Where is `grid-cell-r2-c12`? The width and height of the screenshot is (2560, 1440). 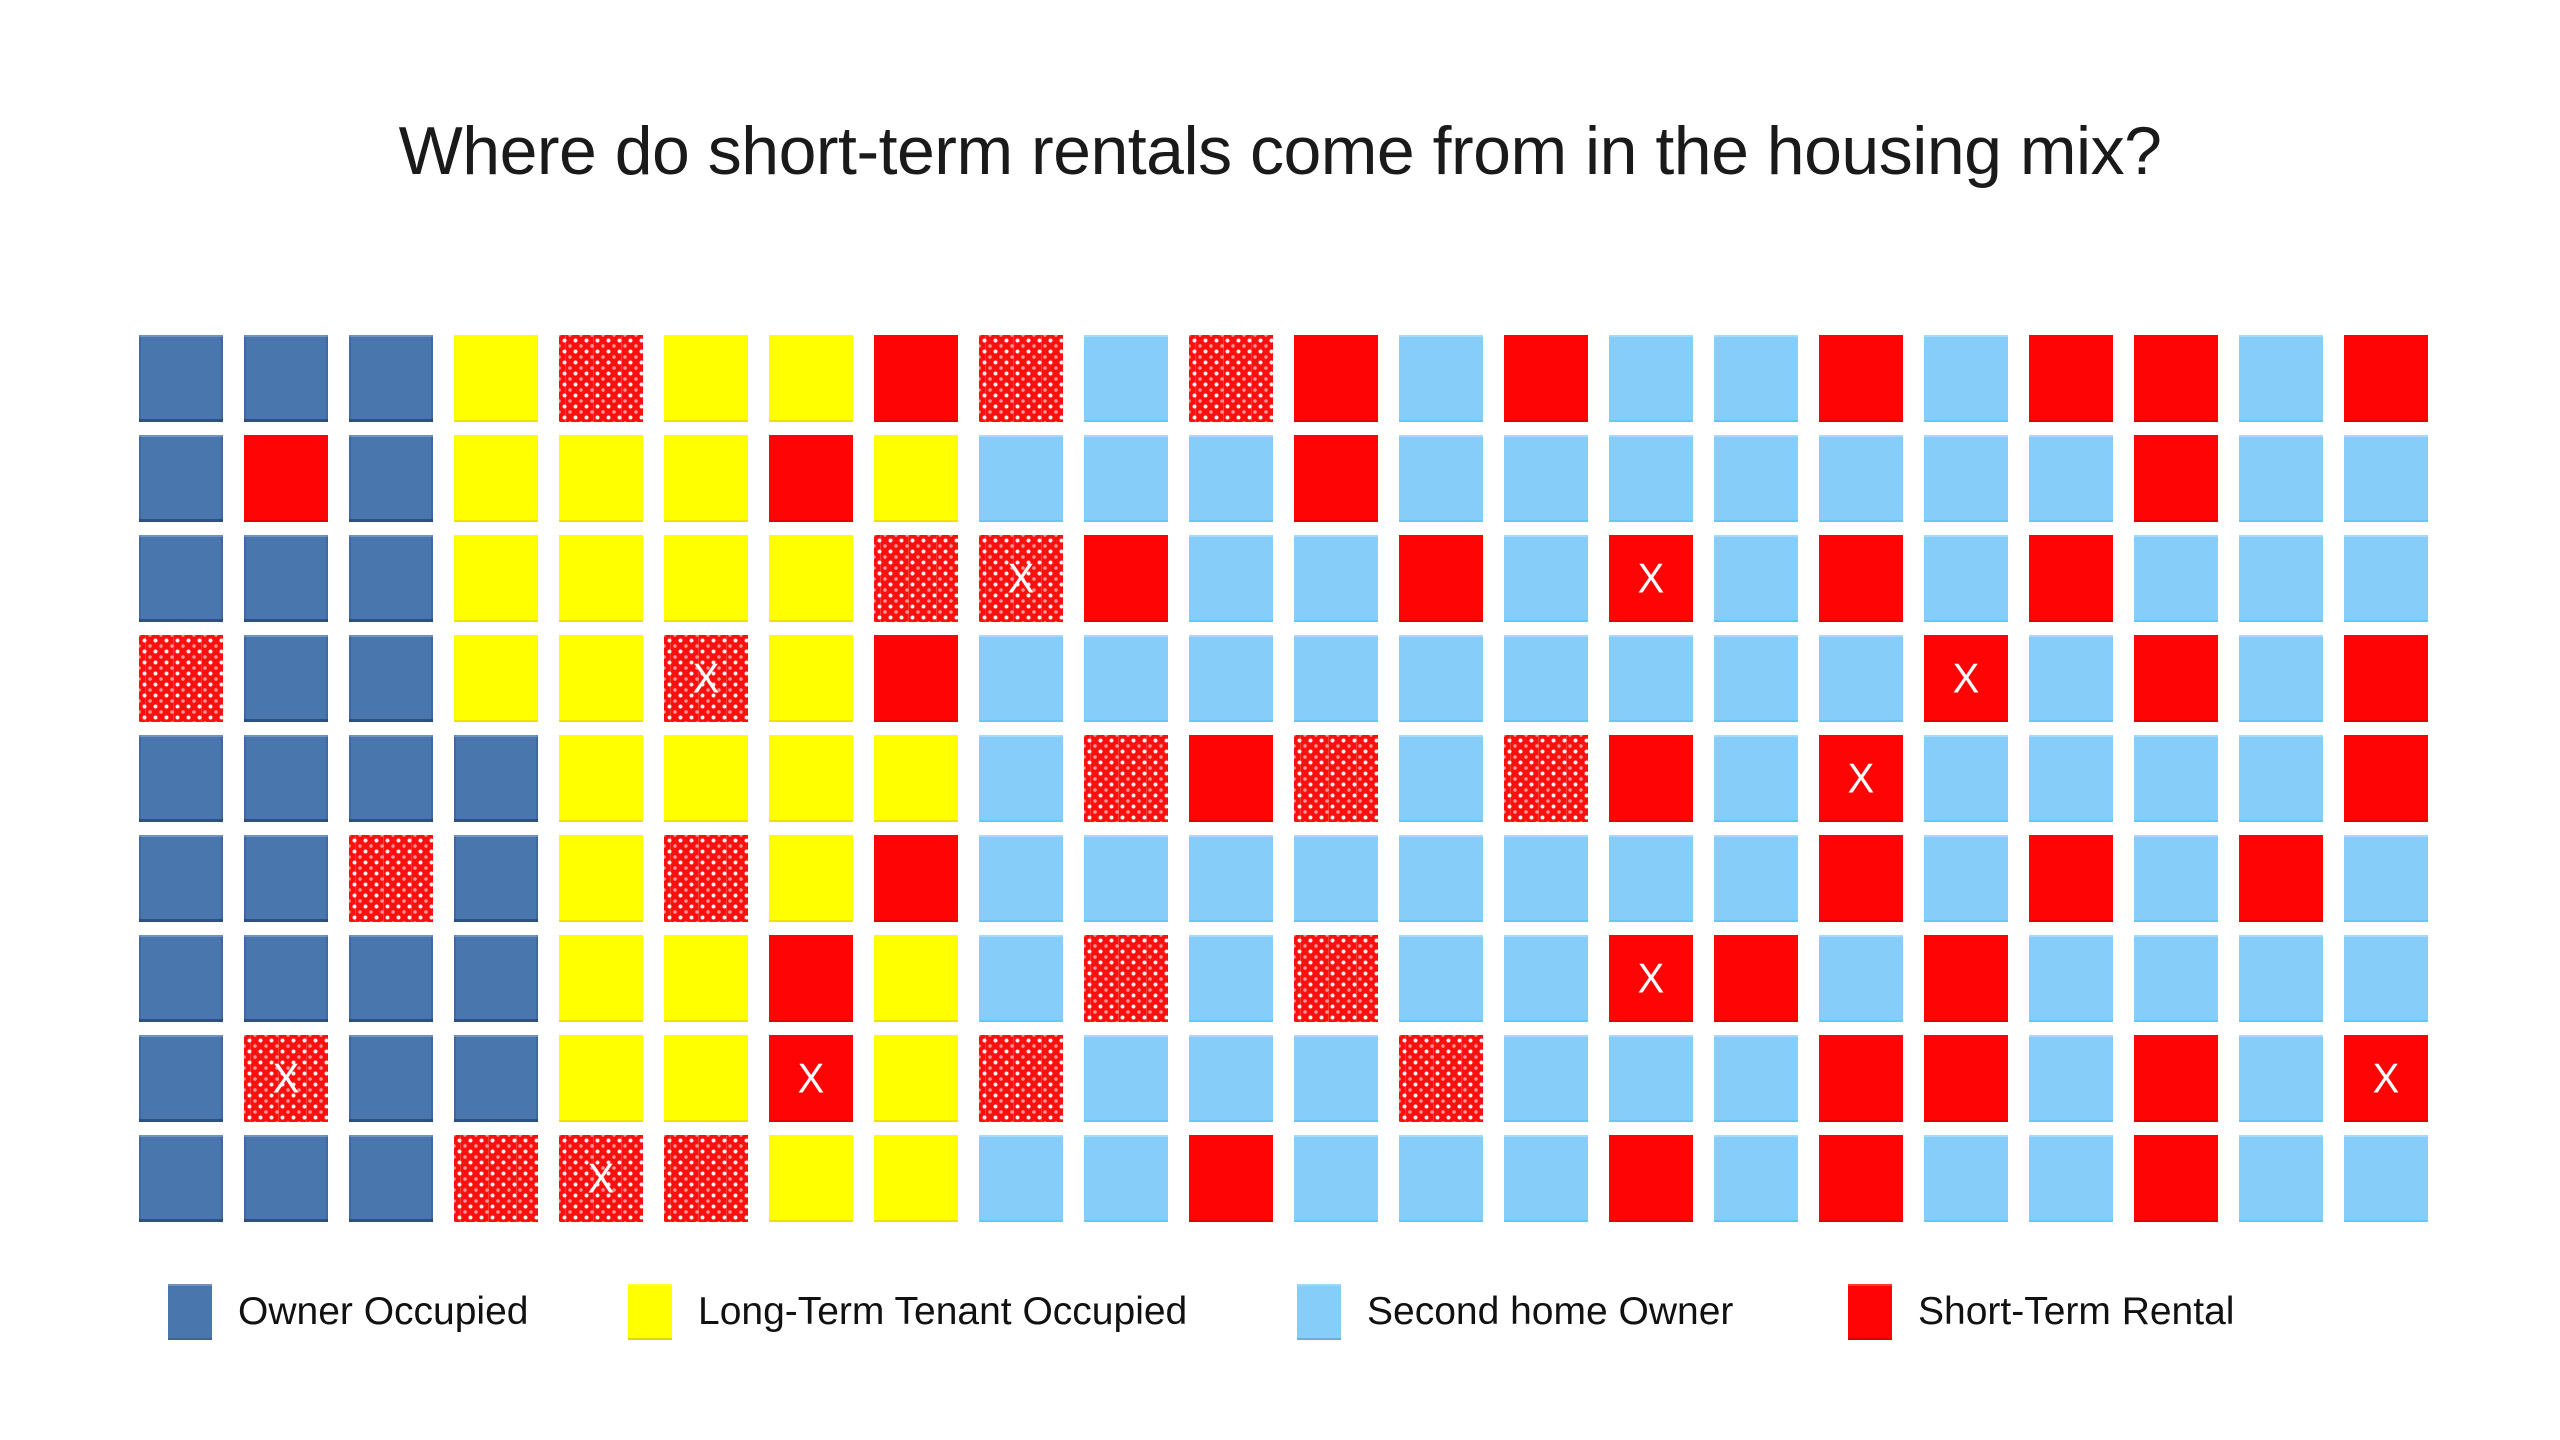 grid-cell-r2-c12 is located at coordinates (1336, 478).